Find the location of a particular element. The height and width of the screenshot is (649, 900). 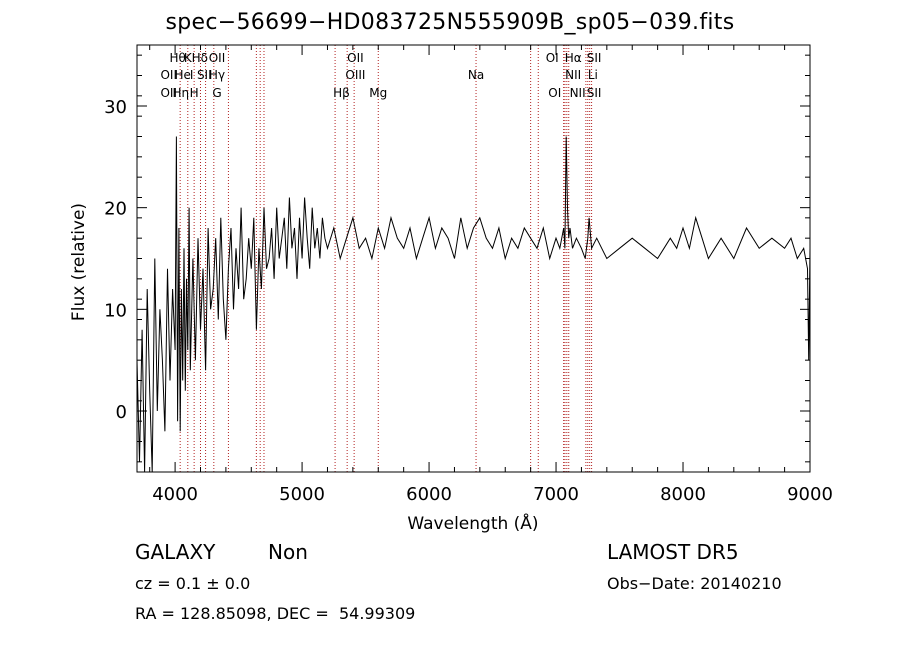

observation-date-label: Obs−Date: 20140210 is located at coordinates (694, 583).